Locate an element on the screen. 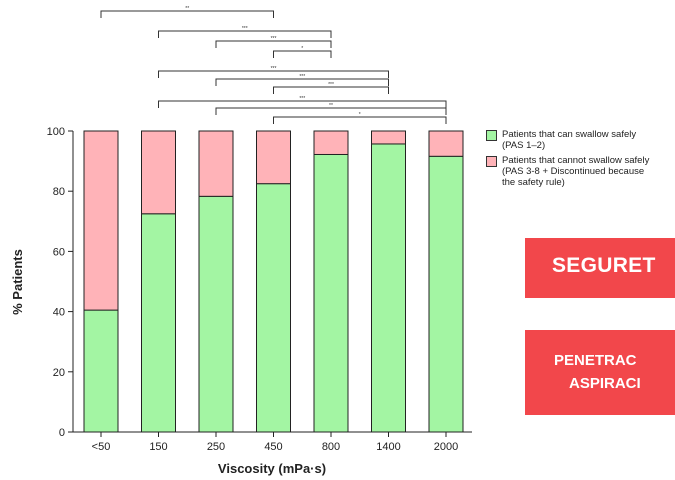  x-axis-title: Viscosity (mPa·s) is located at coordinates (272, 468).